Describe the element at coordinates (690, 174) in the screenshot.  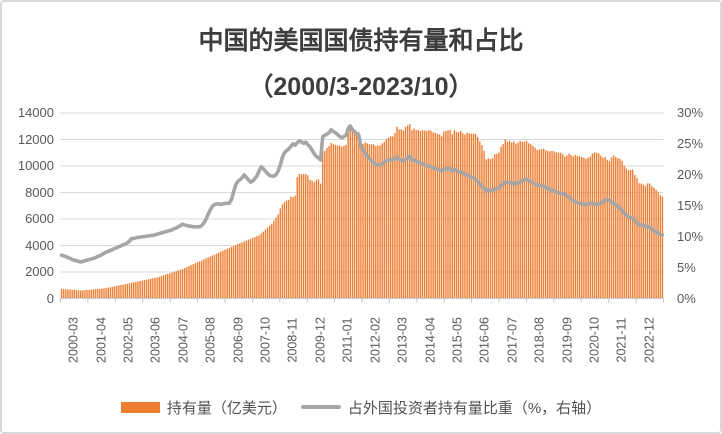
I see `y-axis-label-right: 20%` at that location.